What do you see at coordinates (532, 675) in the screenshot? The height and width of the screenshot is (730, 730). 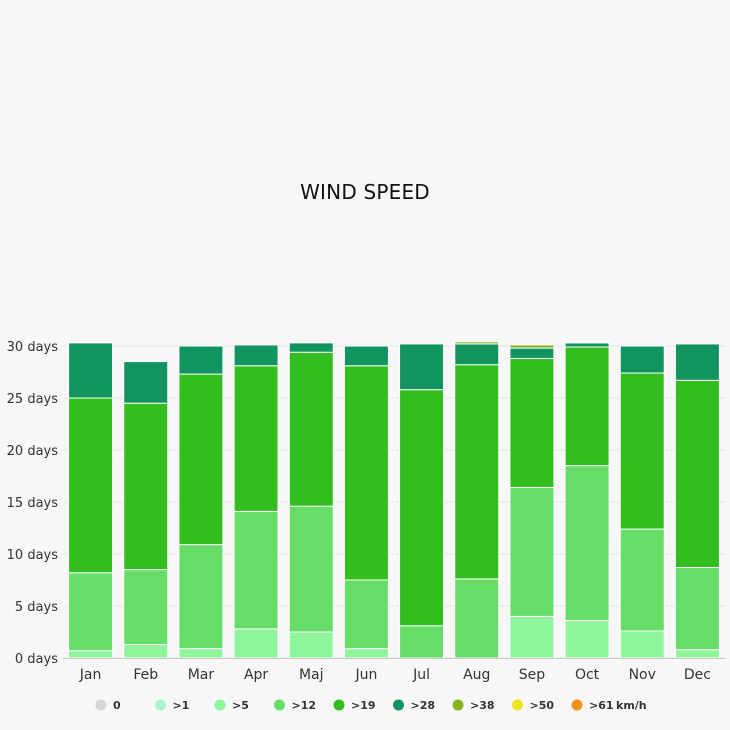 I see `x-tick-label: Sep` at bounding box center [532, 675].